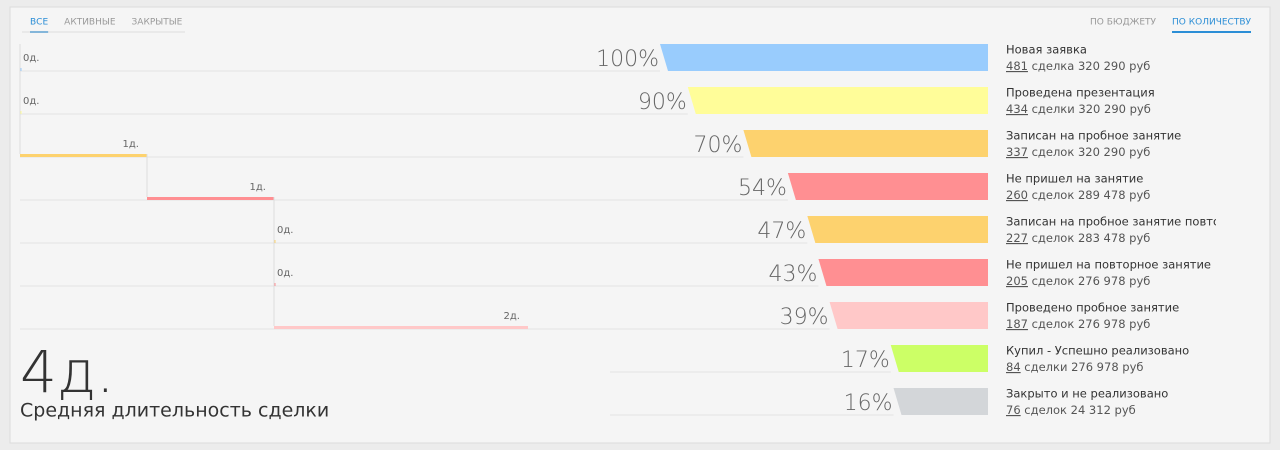 Image resolution: width=1280 pixels, height=450 pixels. I want to click on stage-name: Закрыто и не реализовано, so click(1087, 394).